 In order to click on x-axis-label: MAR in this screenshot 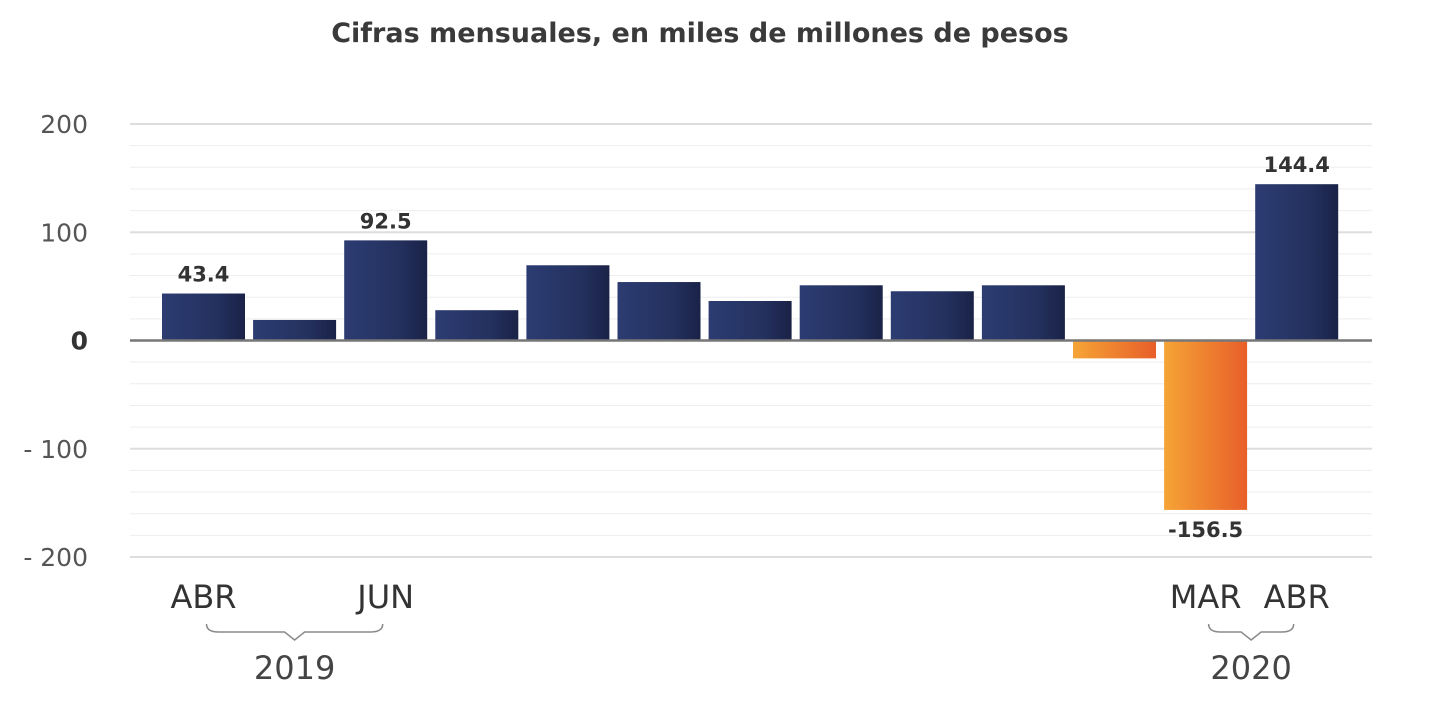, I will do `click(1206, 597)`.